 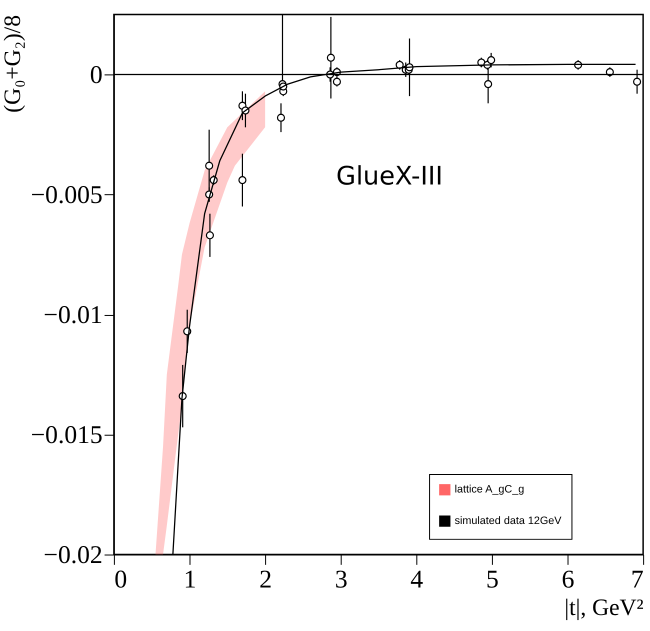 I want to click on x-tick-label: 4, so click(x=417, y=579).